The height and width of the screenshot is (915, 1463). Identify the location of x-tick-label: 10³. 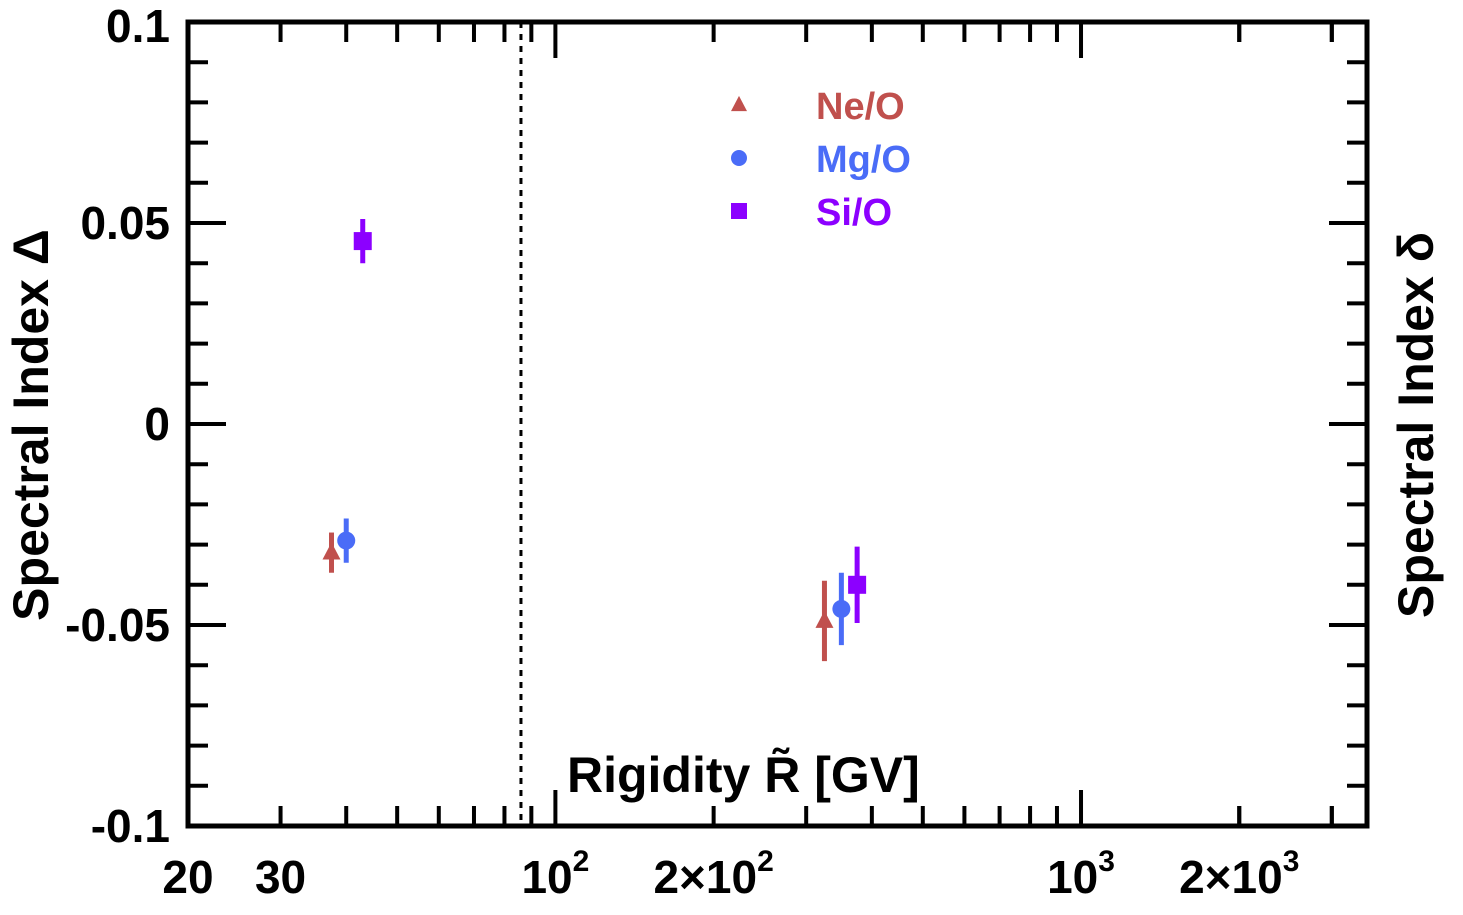
(1081, 874).